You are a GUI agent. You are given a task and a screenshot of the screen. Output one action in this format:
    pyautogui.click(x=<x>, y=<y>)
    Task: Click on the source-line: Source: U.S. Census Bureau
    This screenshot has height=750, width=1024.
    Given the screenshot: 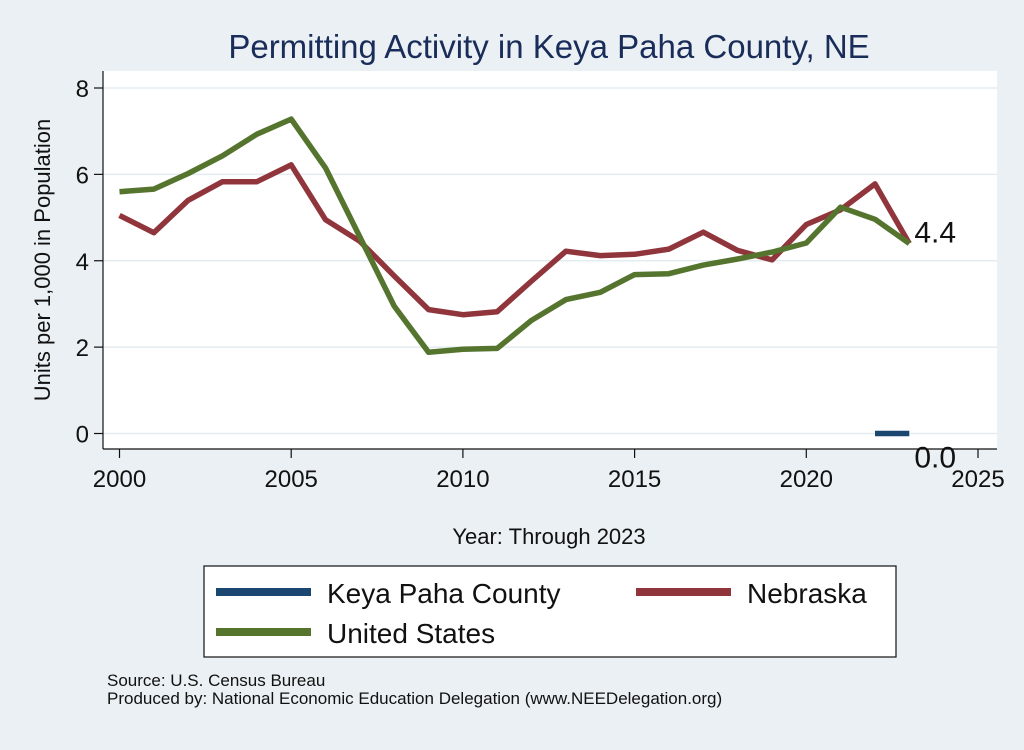 What is the action you would take?
    pyautogui.click(x=216, y=680)
    